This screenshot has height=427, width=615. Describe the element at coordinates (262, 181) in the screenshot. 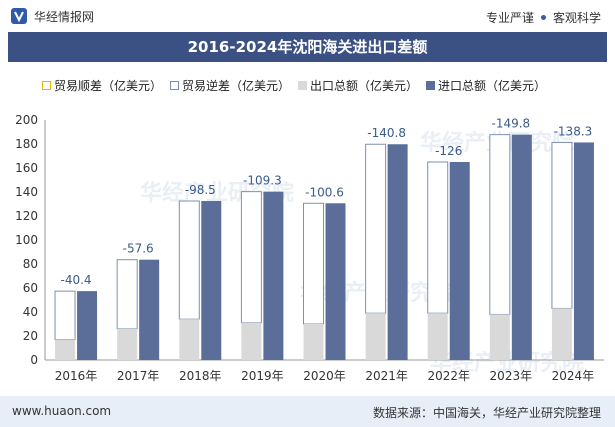

I see `deficit-data-label: -109.3` at that location.